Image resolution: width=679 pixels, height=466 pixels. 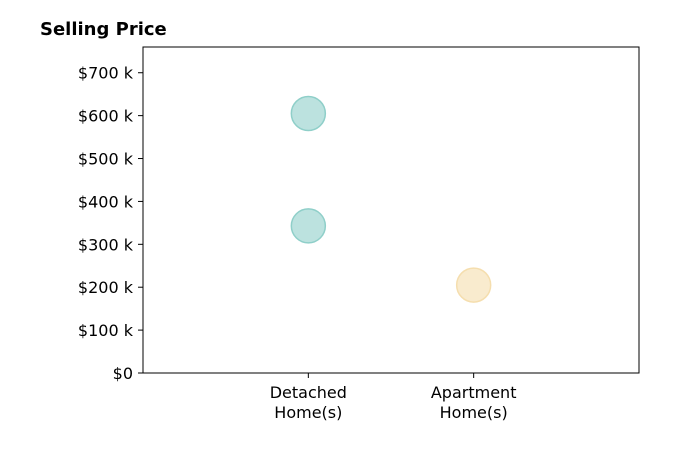 What do you see at coordinates (106, 287) in the screenshot?
I see `y-tick-label: $200 k` at bounding box center [106, 287].